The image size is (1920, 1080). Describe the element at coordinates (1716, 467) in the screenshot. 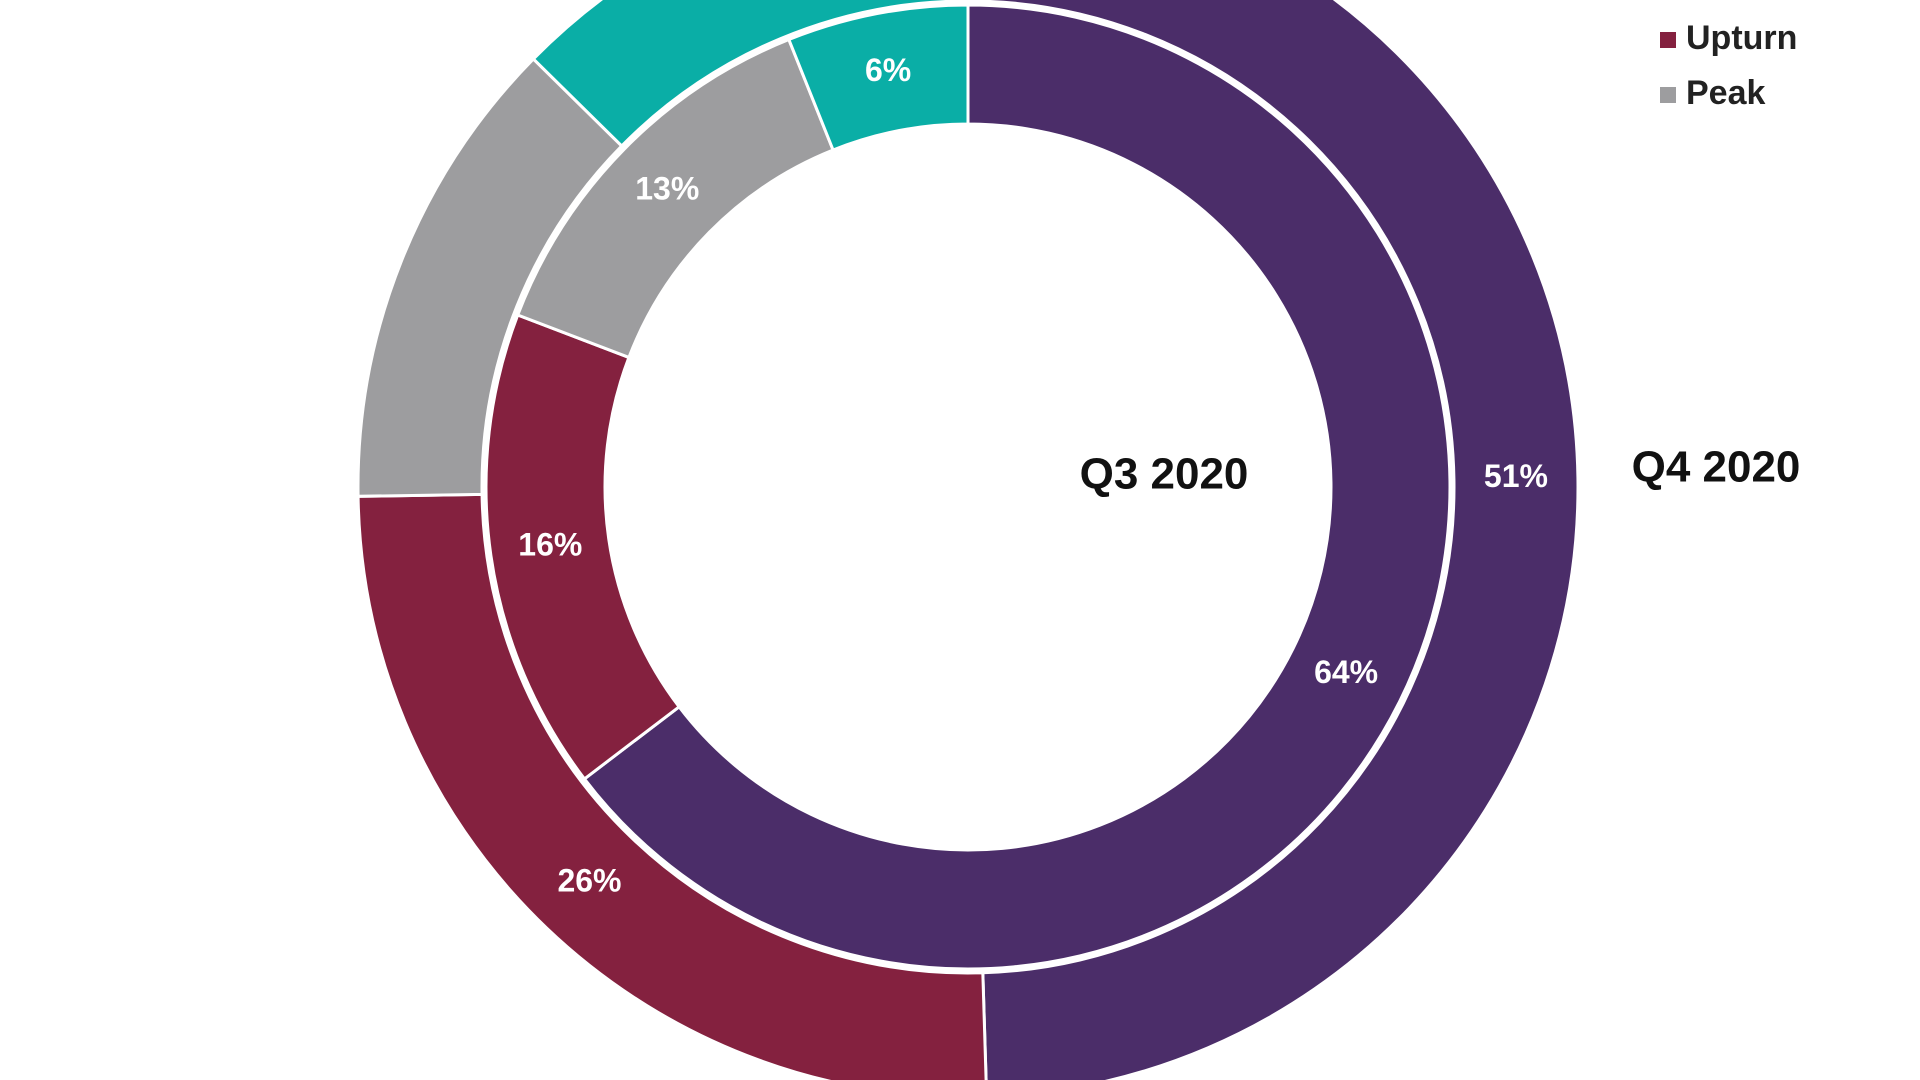

I see `ring-label-outer: Q4 2020` at that location.